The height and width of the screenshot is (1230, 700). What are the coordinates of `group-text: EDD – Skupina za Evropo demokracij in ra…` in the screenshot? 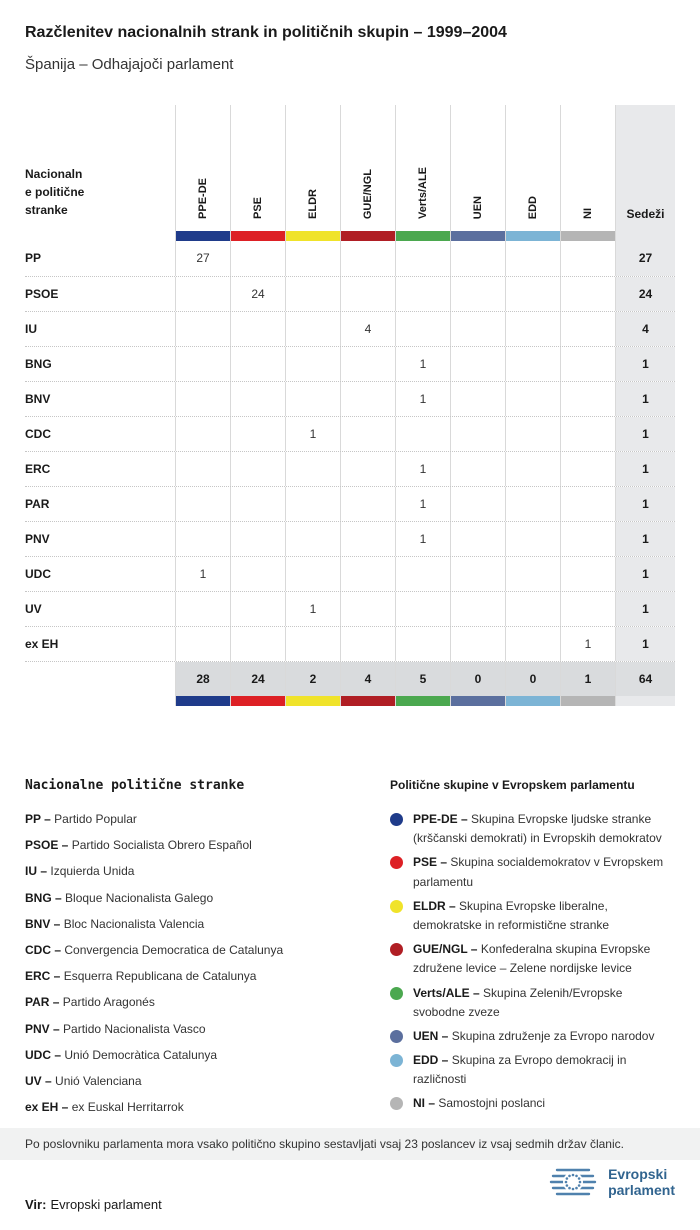 It's located at (544, 1070).